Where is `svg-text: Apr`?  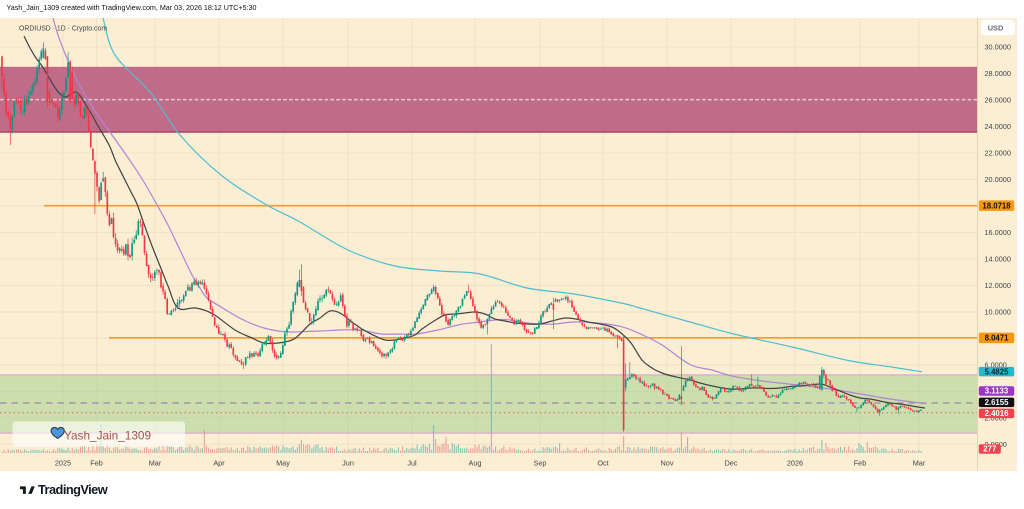
svg-text: Apr is located at coordinates (219, 463).